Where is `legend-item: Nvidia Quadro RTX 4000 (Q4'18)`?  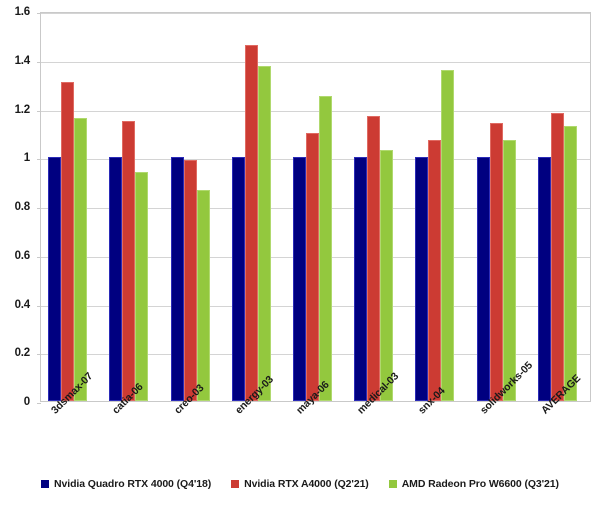
legend-item: Nvidia Quadro RTX 4000 (Q4'18) is located at coordinates (126, 484).